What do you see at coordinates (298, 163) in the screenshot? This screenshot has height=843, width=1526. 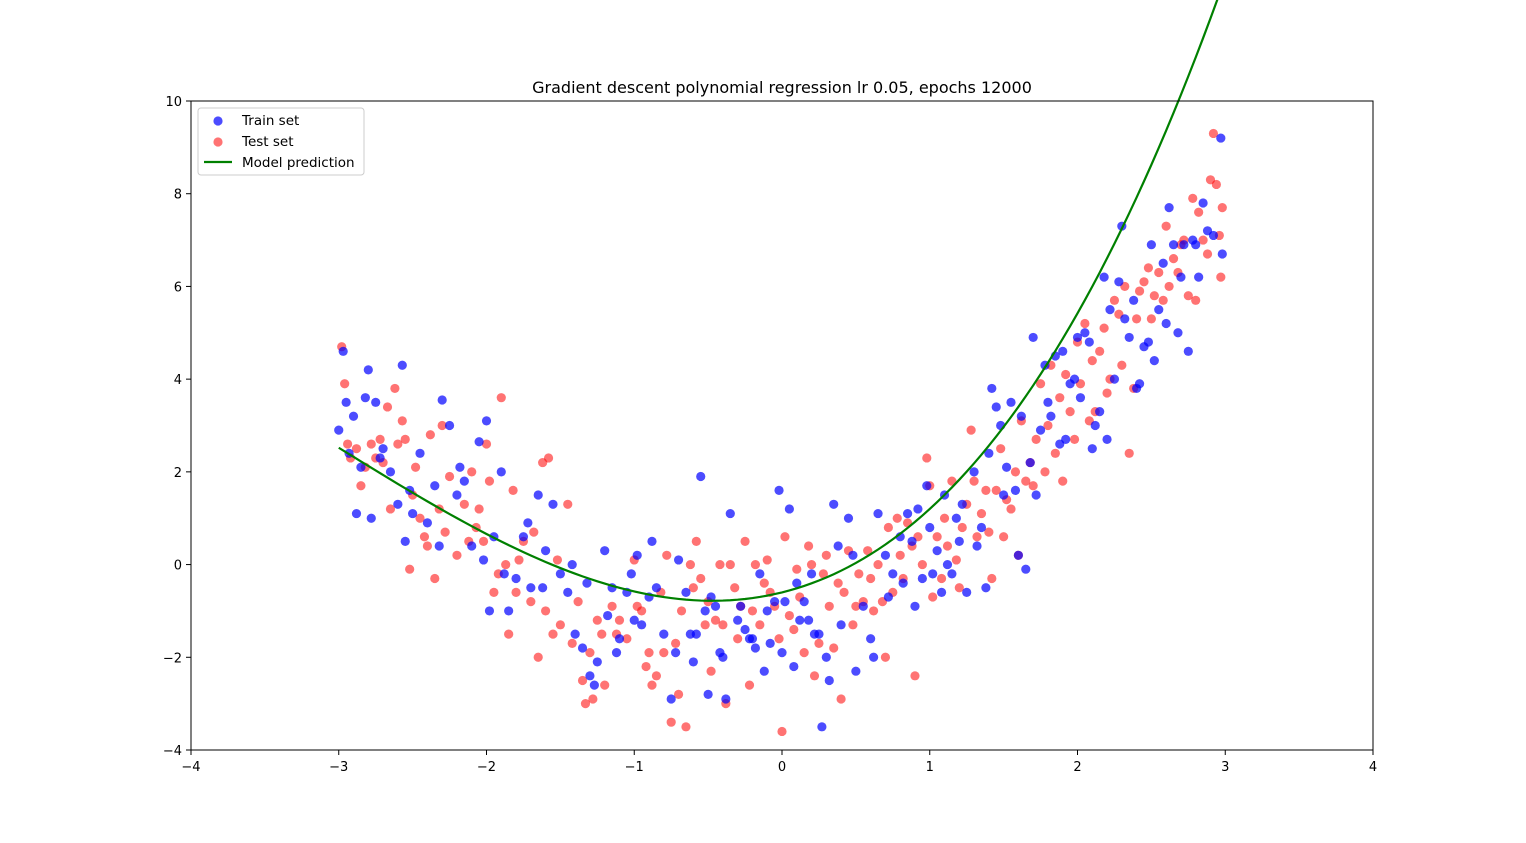 I see `legend-model-label: Model prediction` at bounding box center [298, 163].